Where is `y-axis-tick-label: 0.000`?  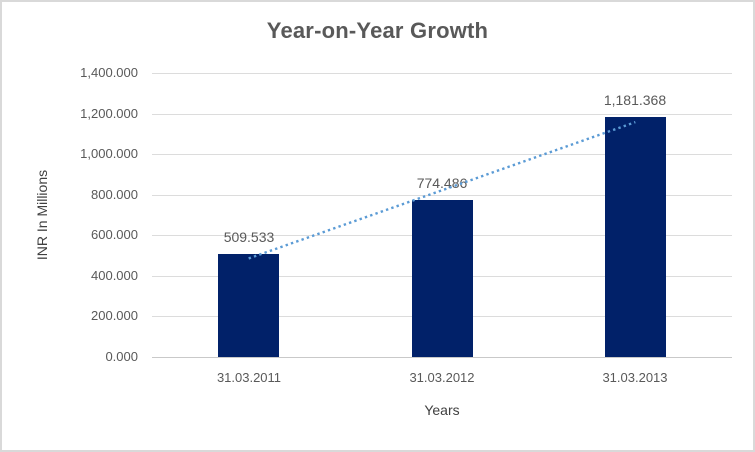 y-axis-tick-label: 0.000 is located at coordinates (121, 356).